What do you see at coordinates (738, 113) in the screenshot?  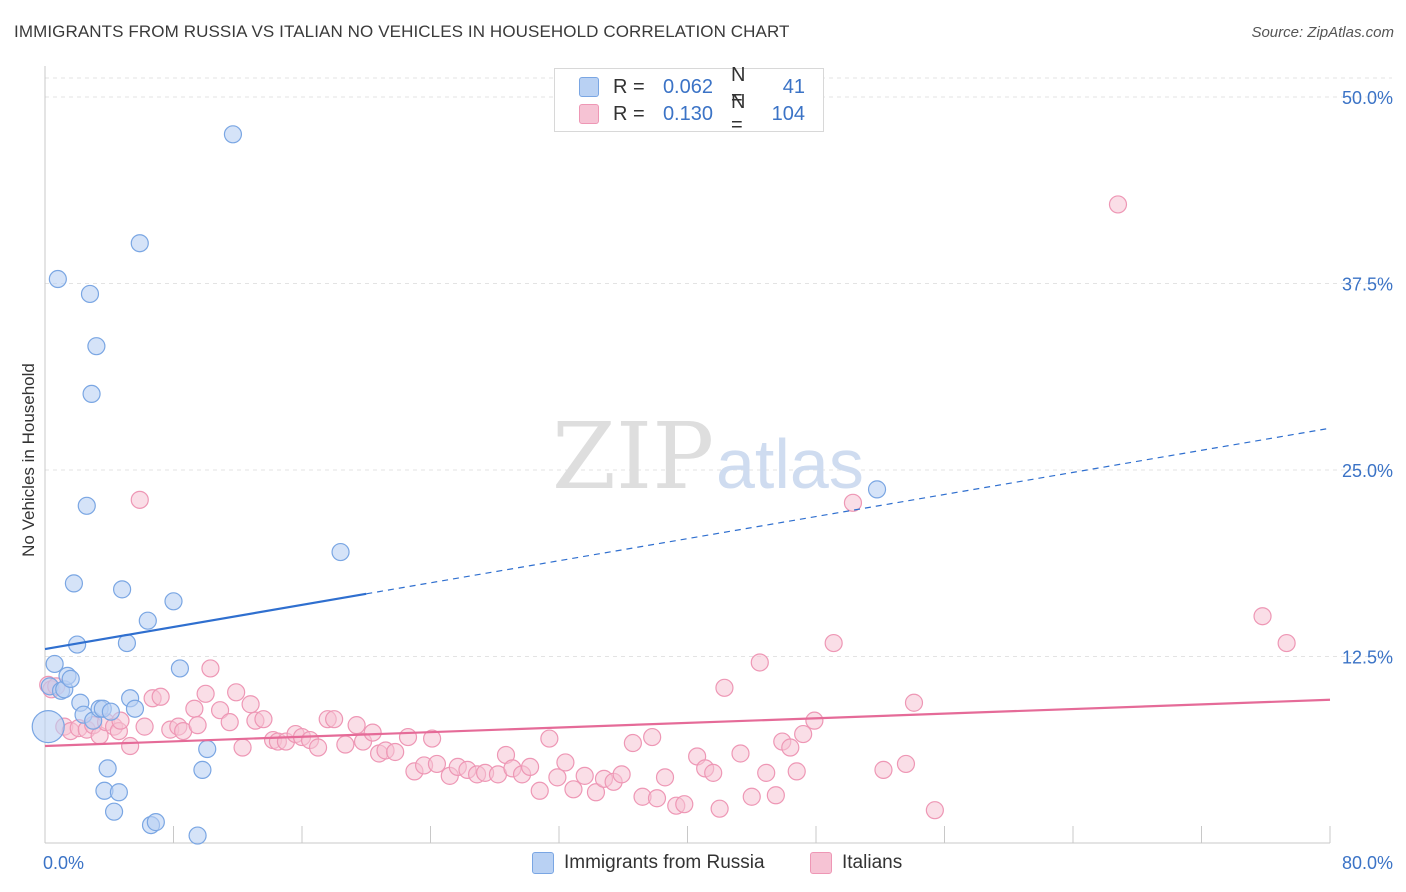 I see `n-label: N =` at bounding box center [738, 113].